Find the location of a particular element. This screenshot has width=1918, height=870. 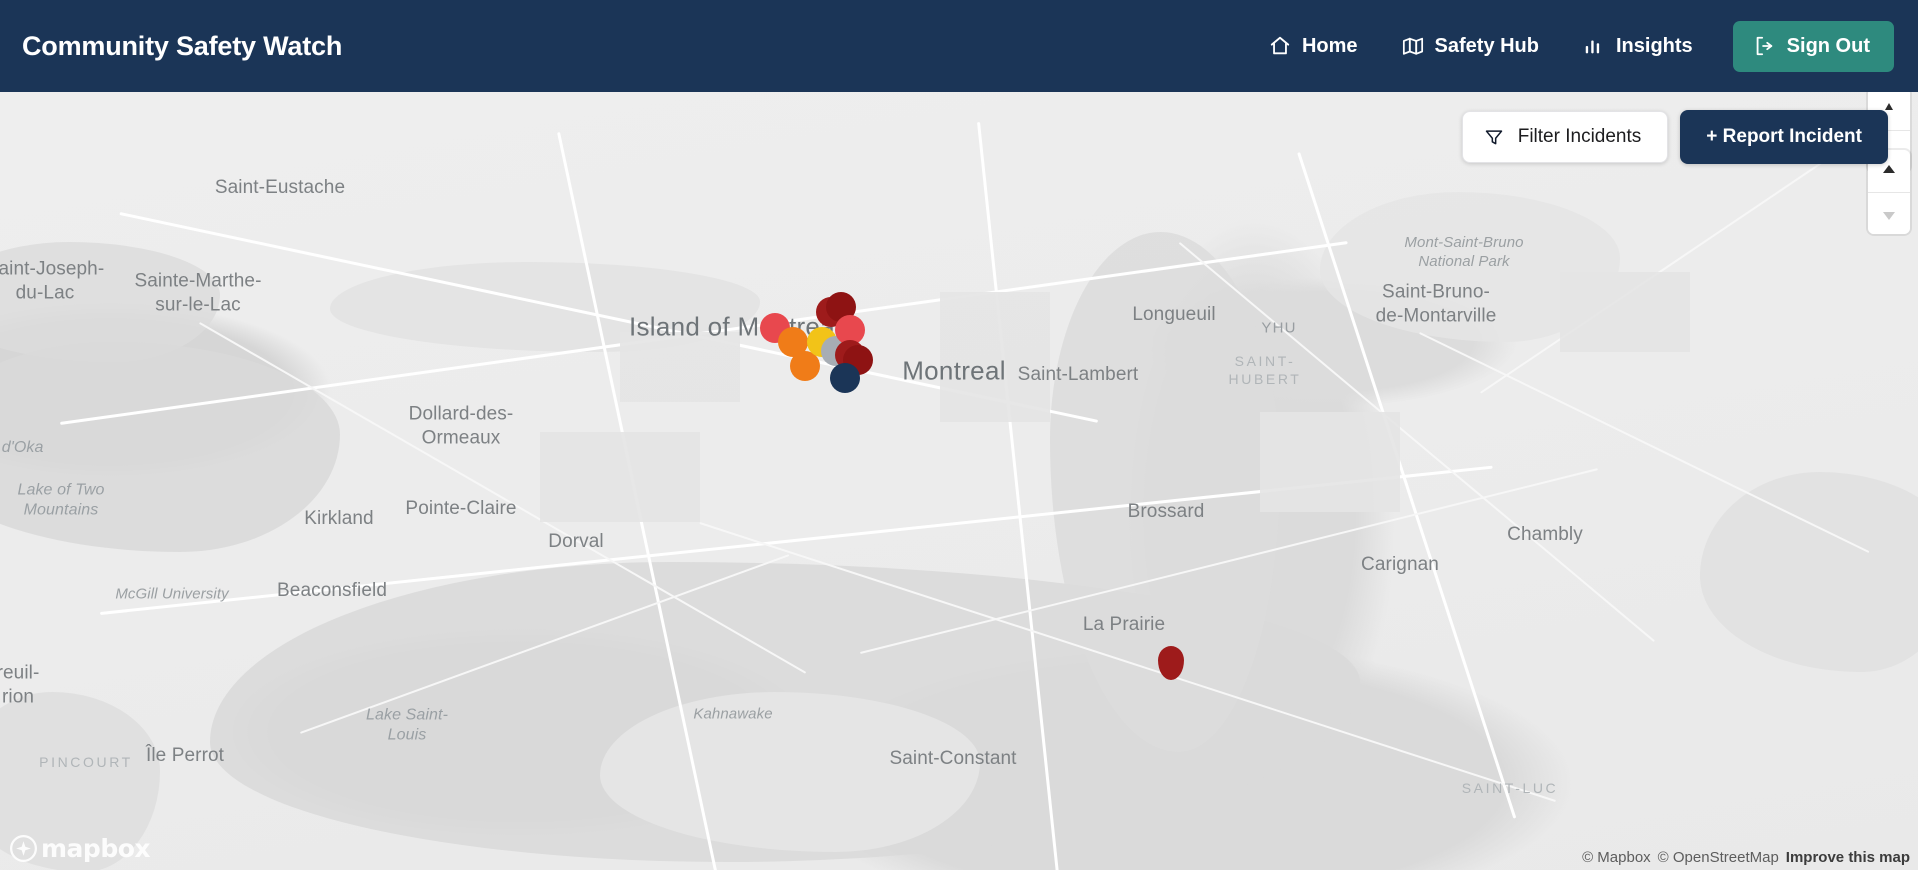

attribution-improve: Improve this map is located at coordinates (1847, 857).